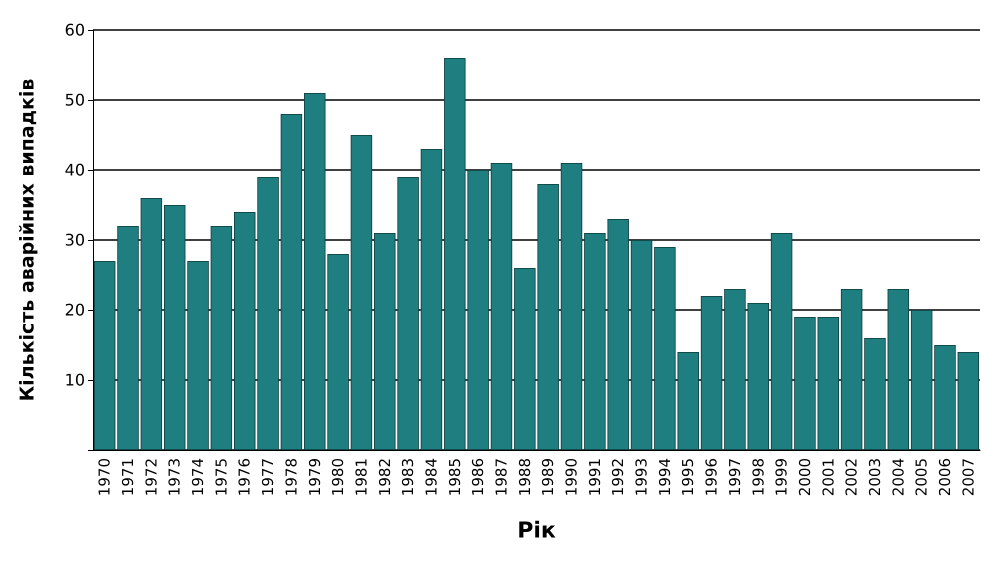 This screenshot has height=562, width=994. Describe the element at coordinates (665, 477) in the screenshot. I see `x-tick-label: 1994` at that location.